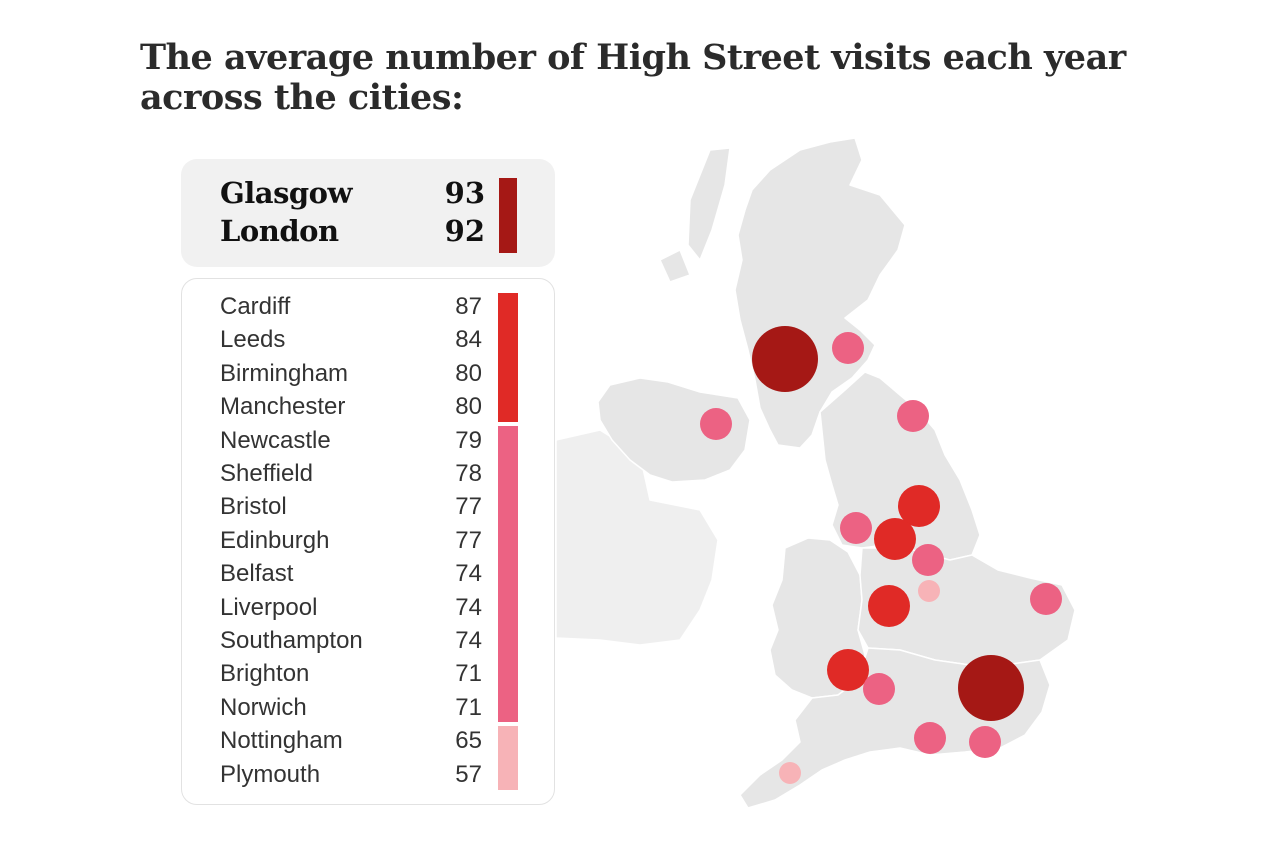 The image size is (1280, 853). I want to click on city-bubble-edinburgh, so click(848, 348).